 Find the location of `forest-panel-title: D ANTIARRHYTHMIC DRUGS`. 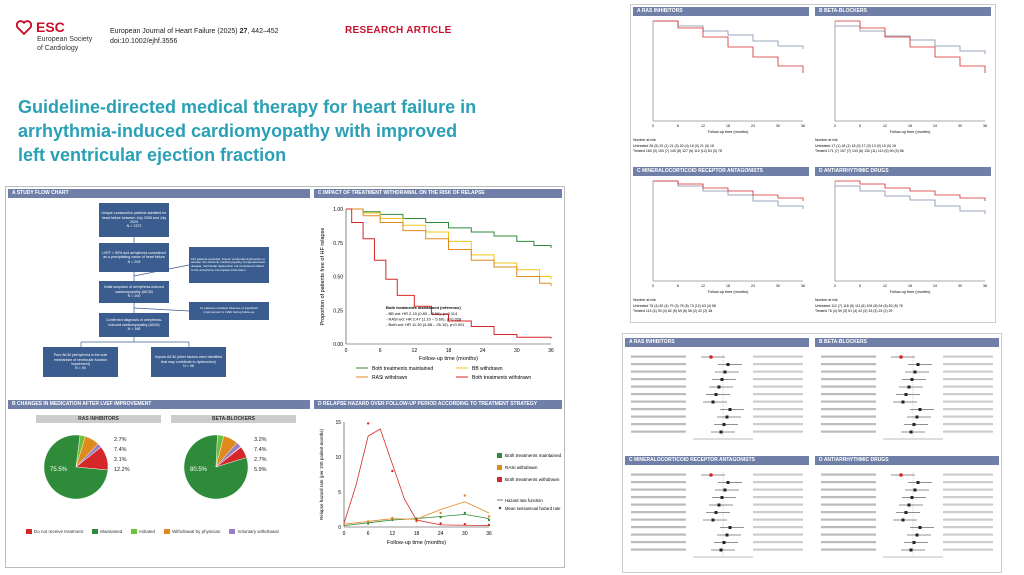

forest-panel-title: D ANTIARRHYTHMIC DRUGS is located at coordinates (907, 460).